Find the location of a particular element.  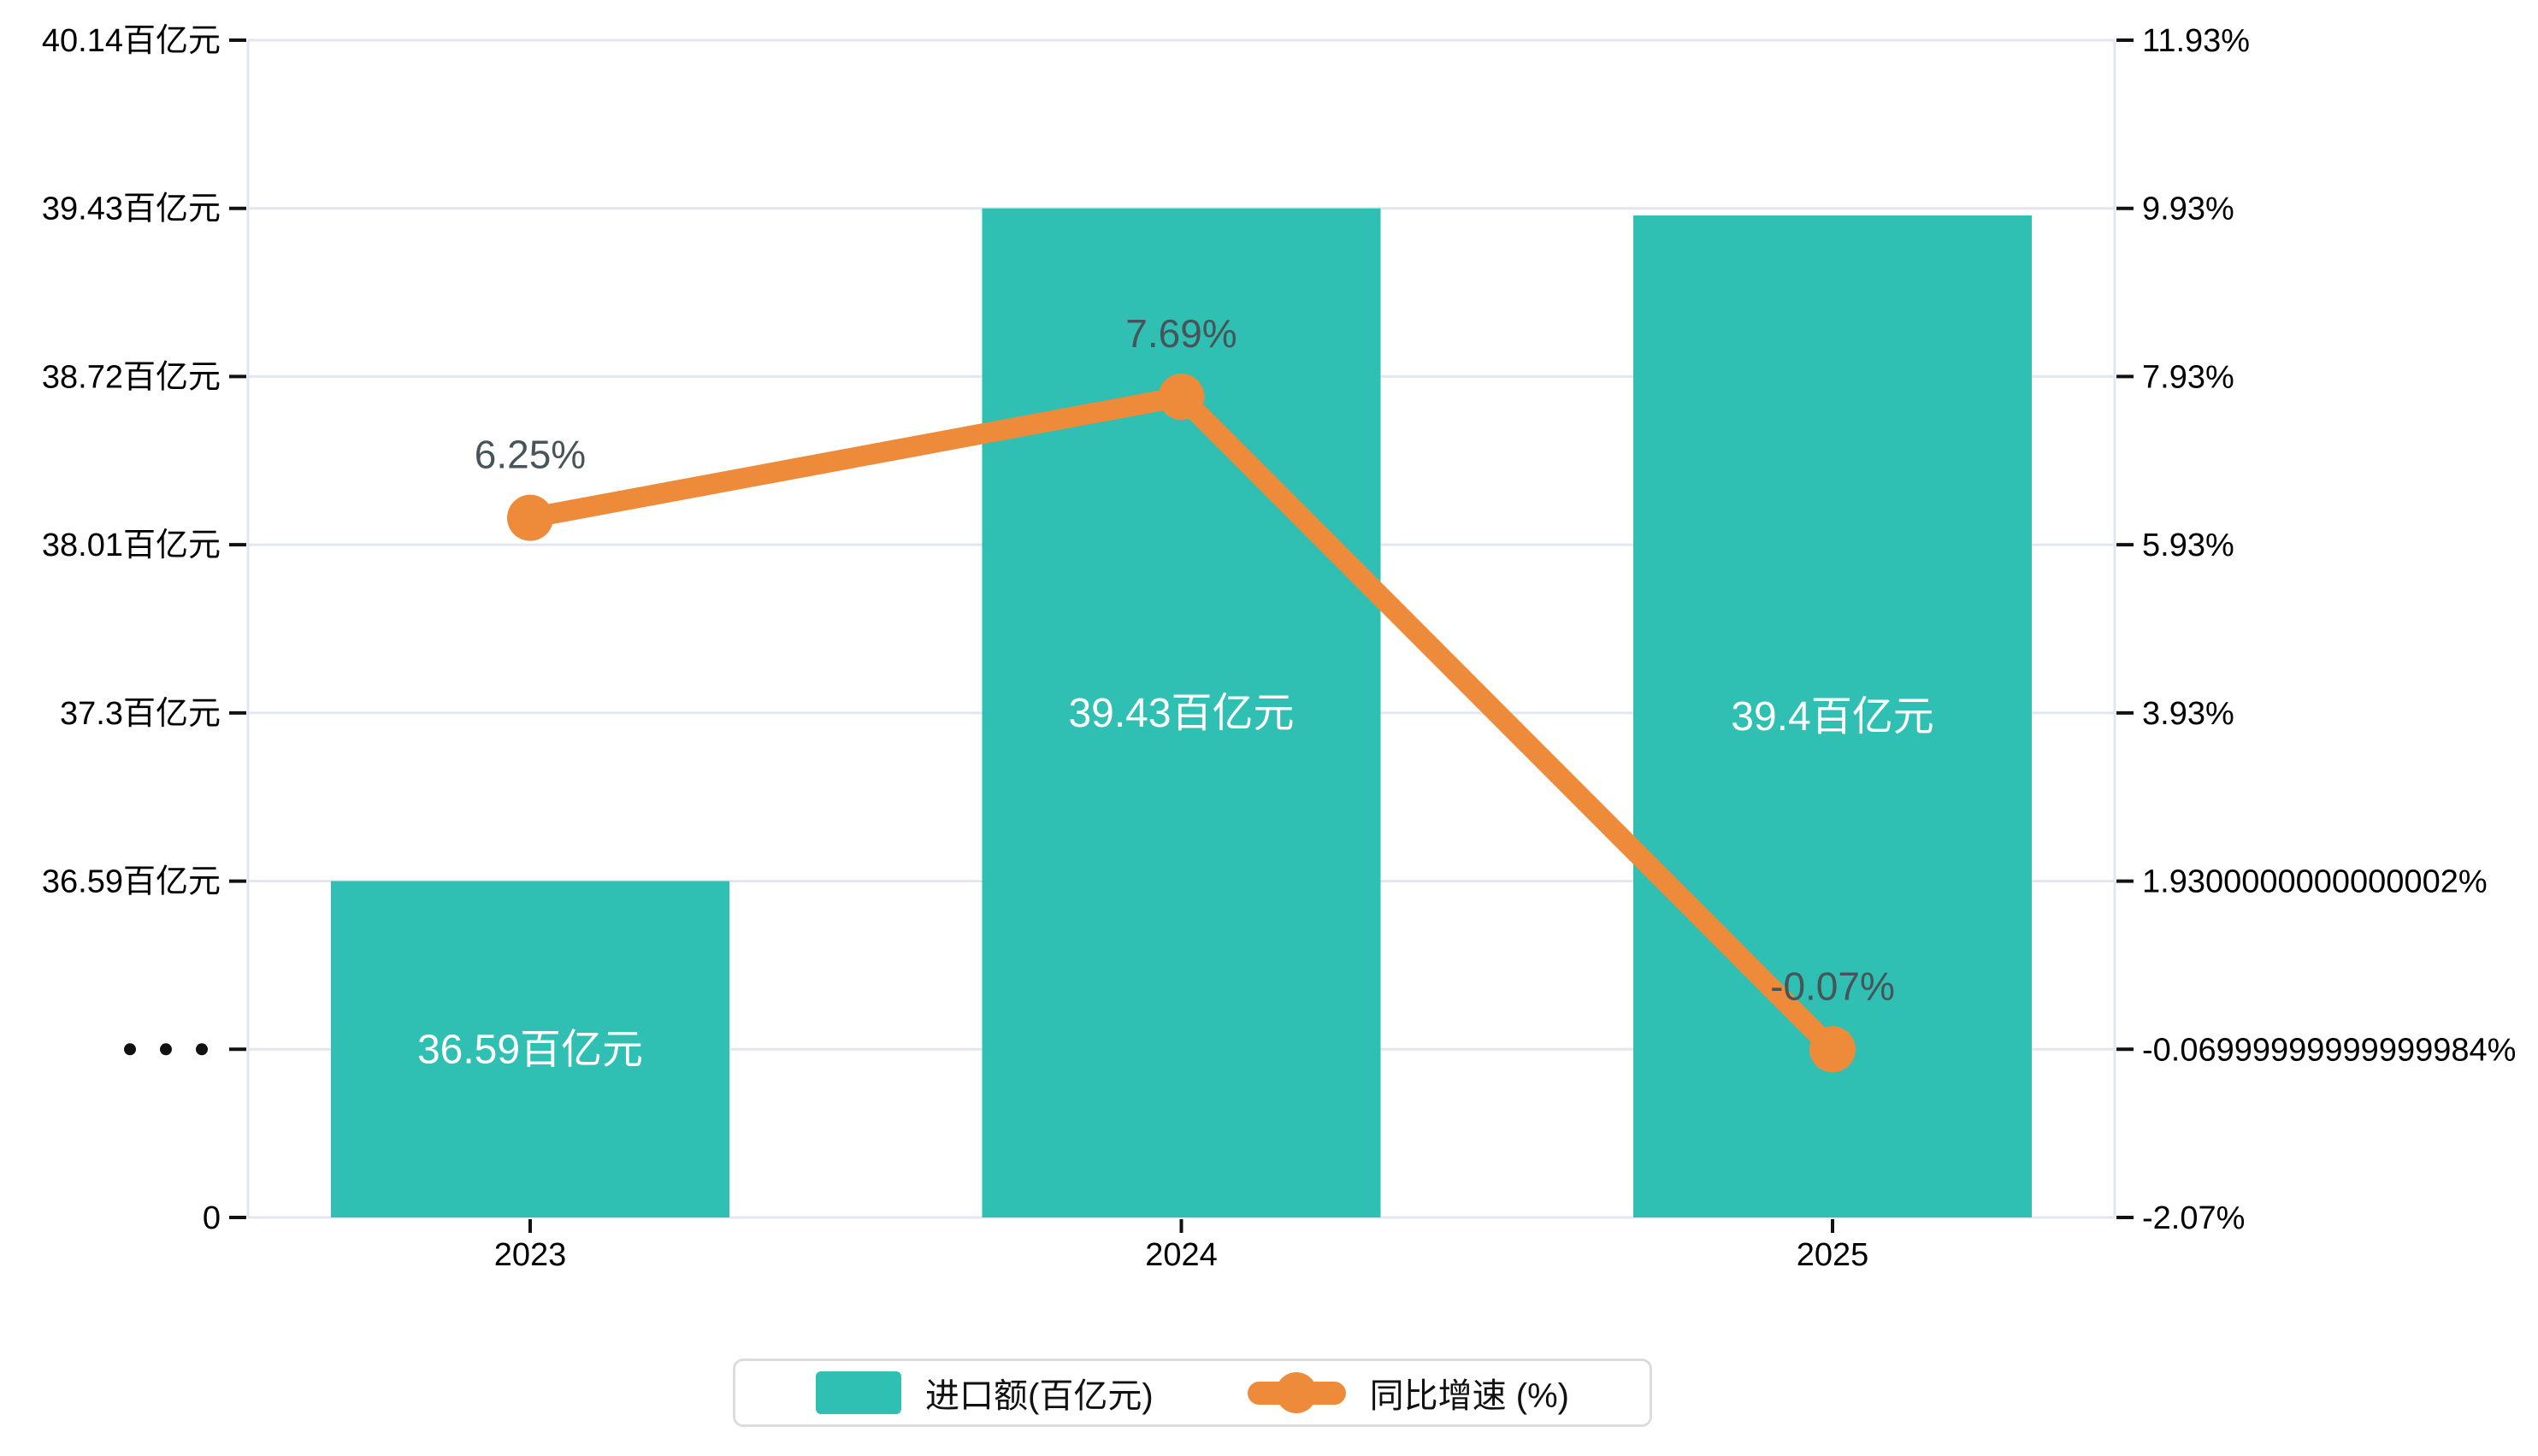

right-axis-tick-label: -0.06999999999999984% is located at coordinates (2329, 1050).